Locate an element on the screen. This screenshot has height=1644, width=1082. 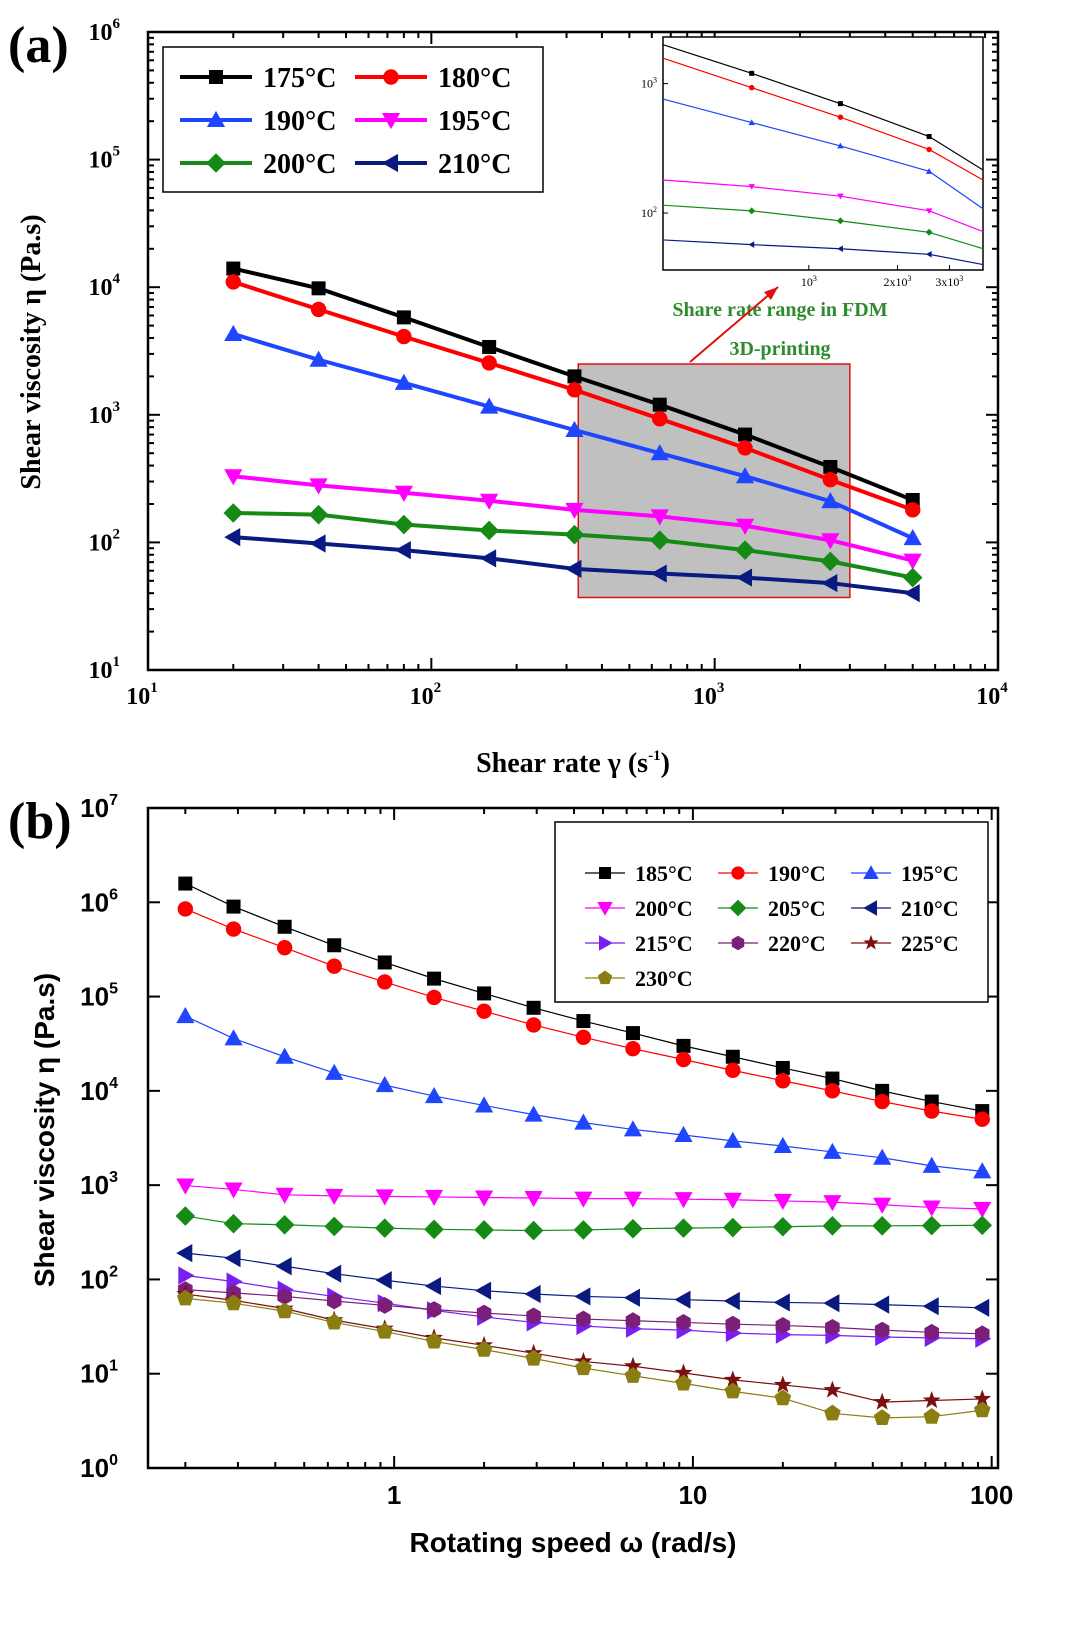
y-tick-label: 10⁴ is located at coordinates (99, 1090).